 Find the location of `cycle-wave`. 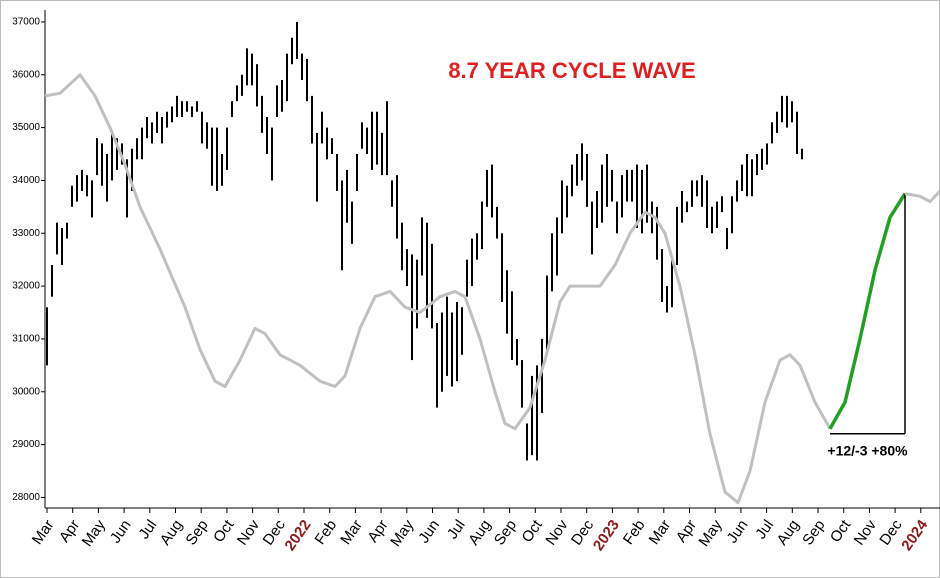

cycle-wave is located at coordinates (922, 196).